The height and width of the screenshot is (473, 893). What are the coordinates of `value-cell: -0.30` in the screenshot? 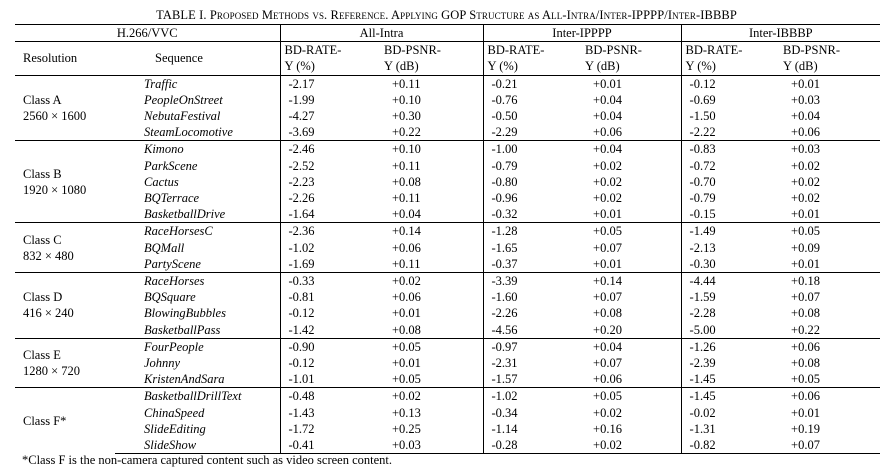 It's located at (730, 264).